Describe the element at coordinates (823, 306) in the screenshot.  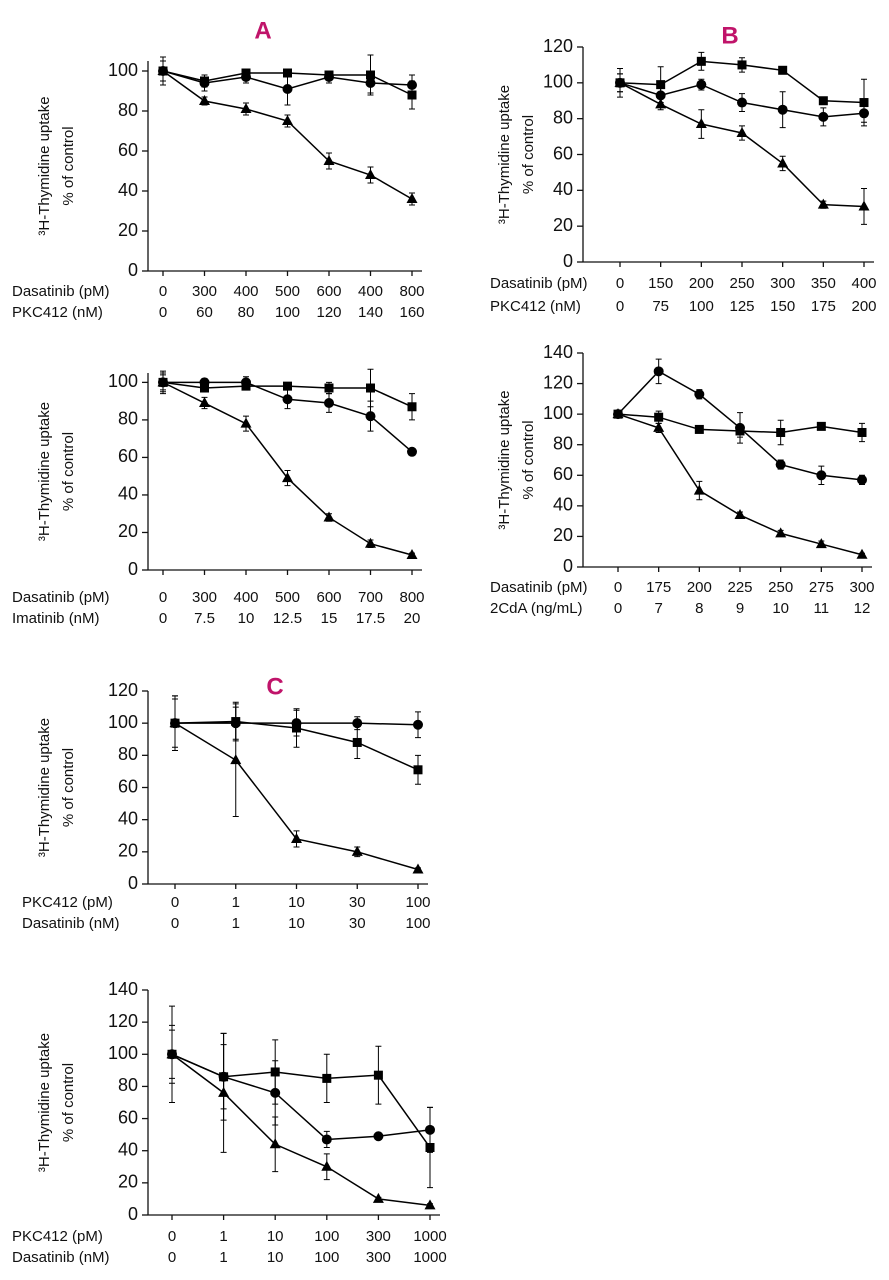
I see `x-tick-label: 175` at that location.